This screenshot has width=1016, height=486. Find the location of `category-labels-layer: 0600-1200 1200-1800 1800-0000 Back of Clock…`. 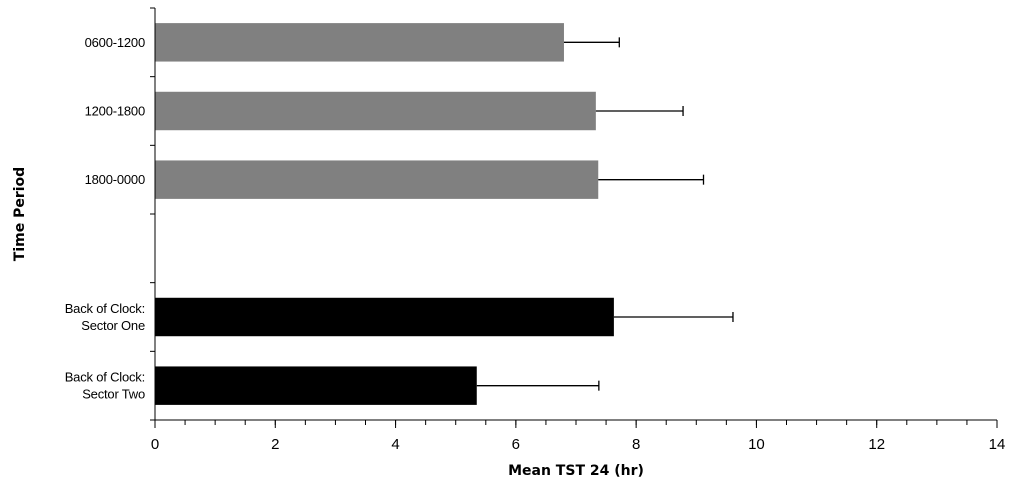

category-labels-layer: 0600-1200 1200-1800 1800-0000 Back of Clock… is located at coordinates (105, 218).